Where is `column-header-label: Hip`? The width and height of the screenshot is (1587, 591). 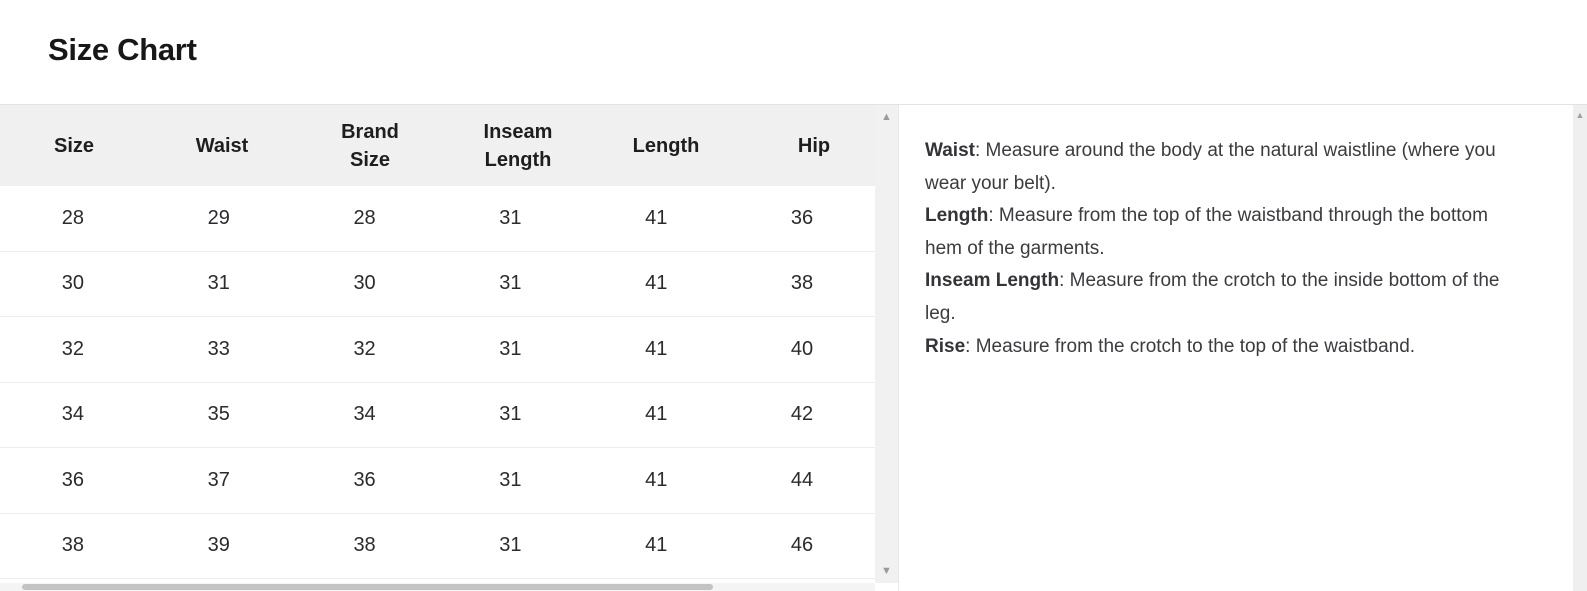 column-header-label: Hip is located at coordinates (814, 145).